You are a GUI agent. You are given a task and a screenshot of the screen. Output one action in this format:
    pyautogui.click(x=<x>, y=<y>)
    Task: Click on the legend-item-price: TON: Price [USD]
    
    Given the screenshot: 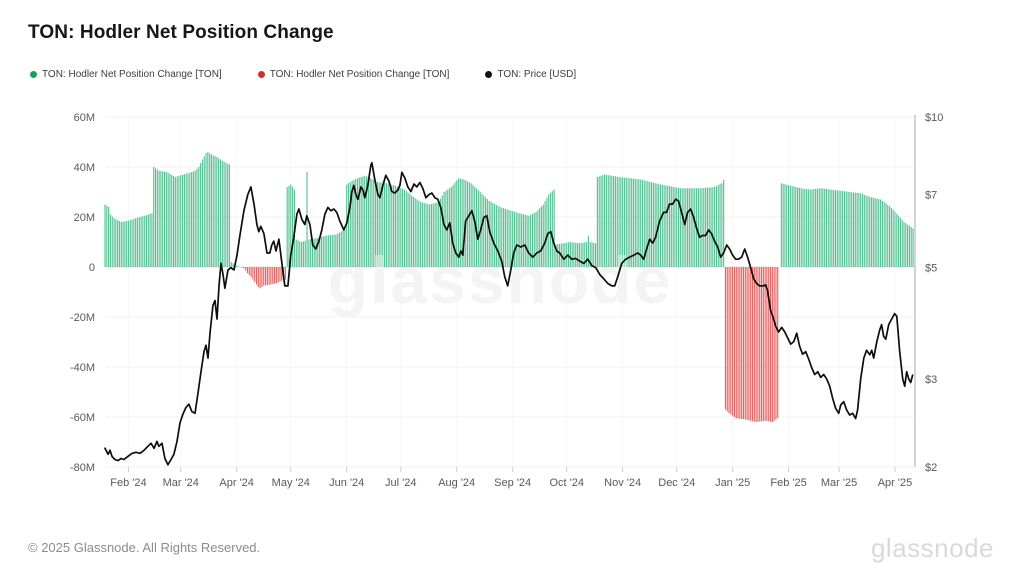 What is the action you would take?
    pyautogui.click(x=530, y=74)
    